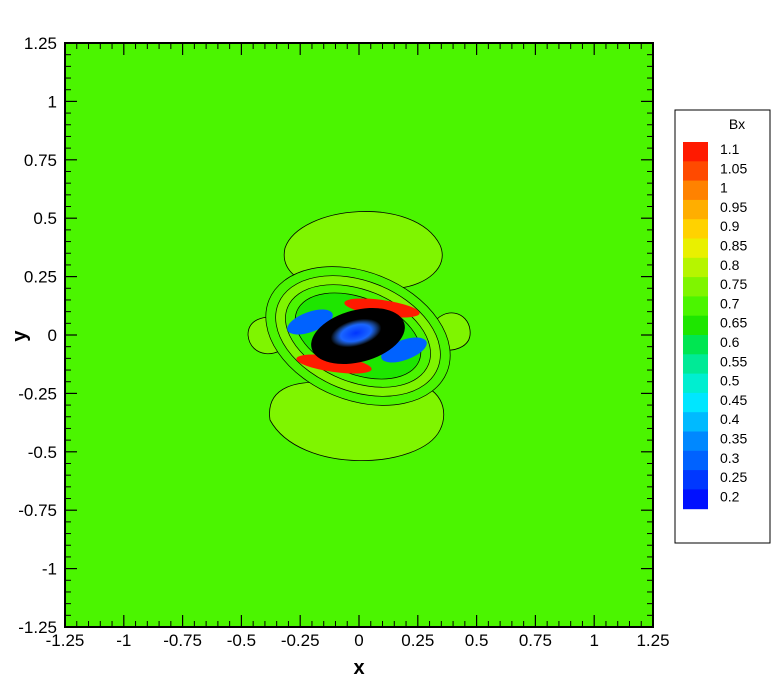 The height and width of the screenshot is (699, 781). What do you see at coordinates (37, 393) in the screenshot?
I see `y-tick-label: -0.25` at bounding box center [37, 393].